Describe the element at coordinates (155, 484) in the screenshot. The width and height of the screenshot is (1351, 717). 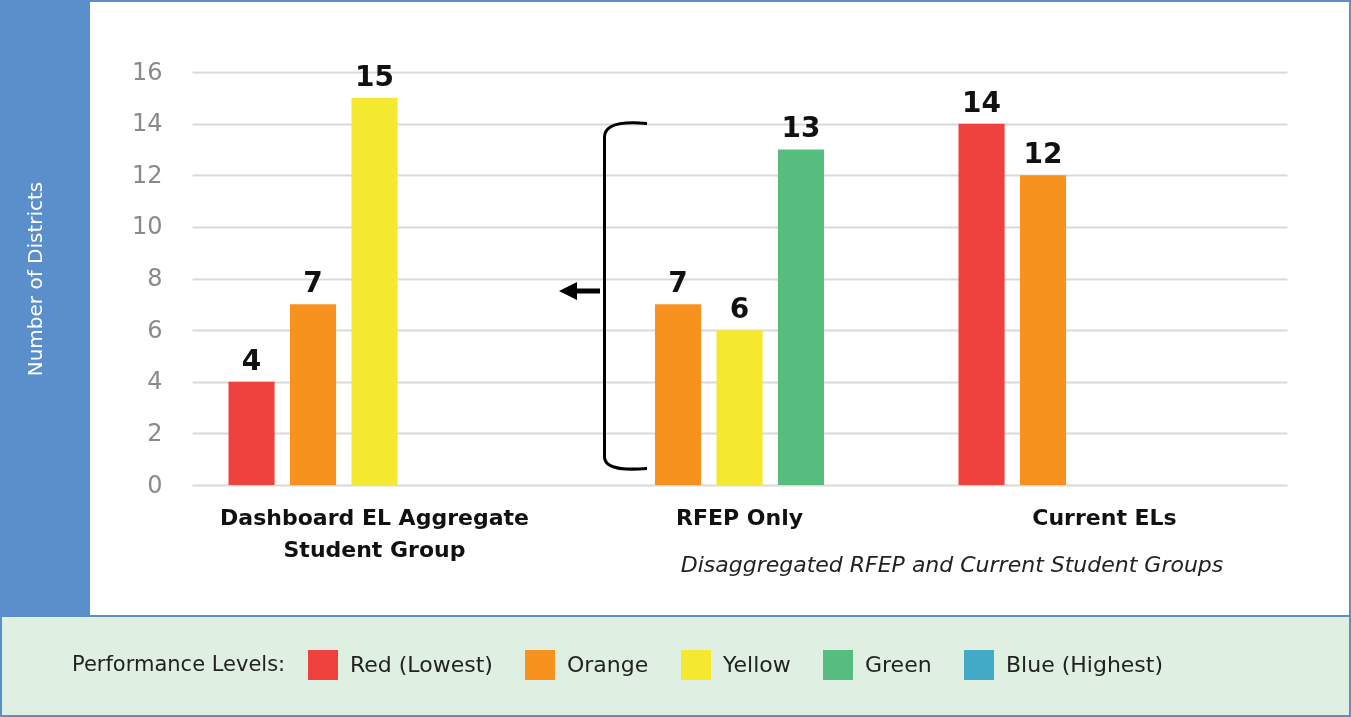
I see `y-tick-label: 0` at that location.